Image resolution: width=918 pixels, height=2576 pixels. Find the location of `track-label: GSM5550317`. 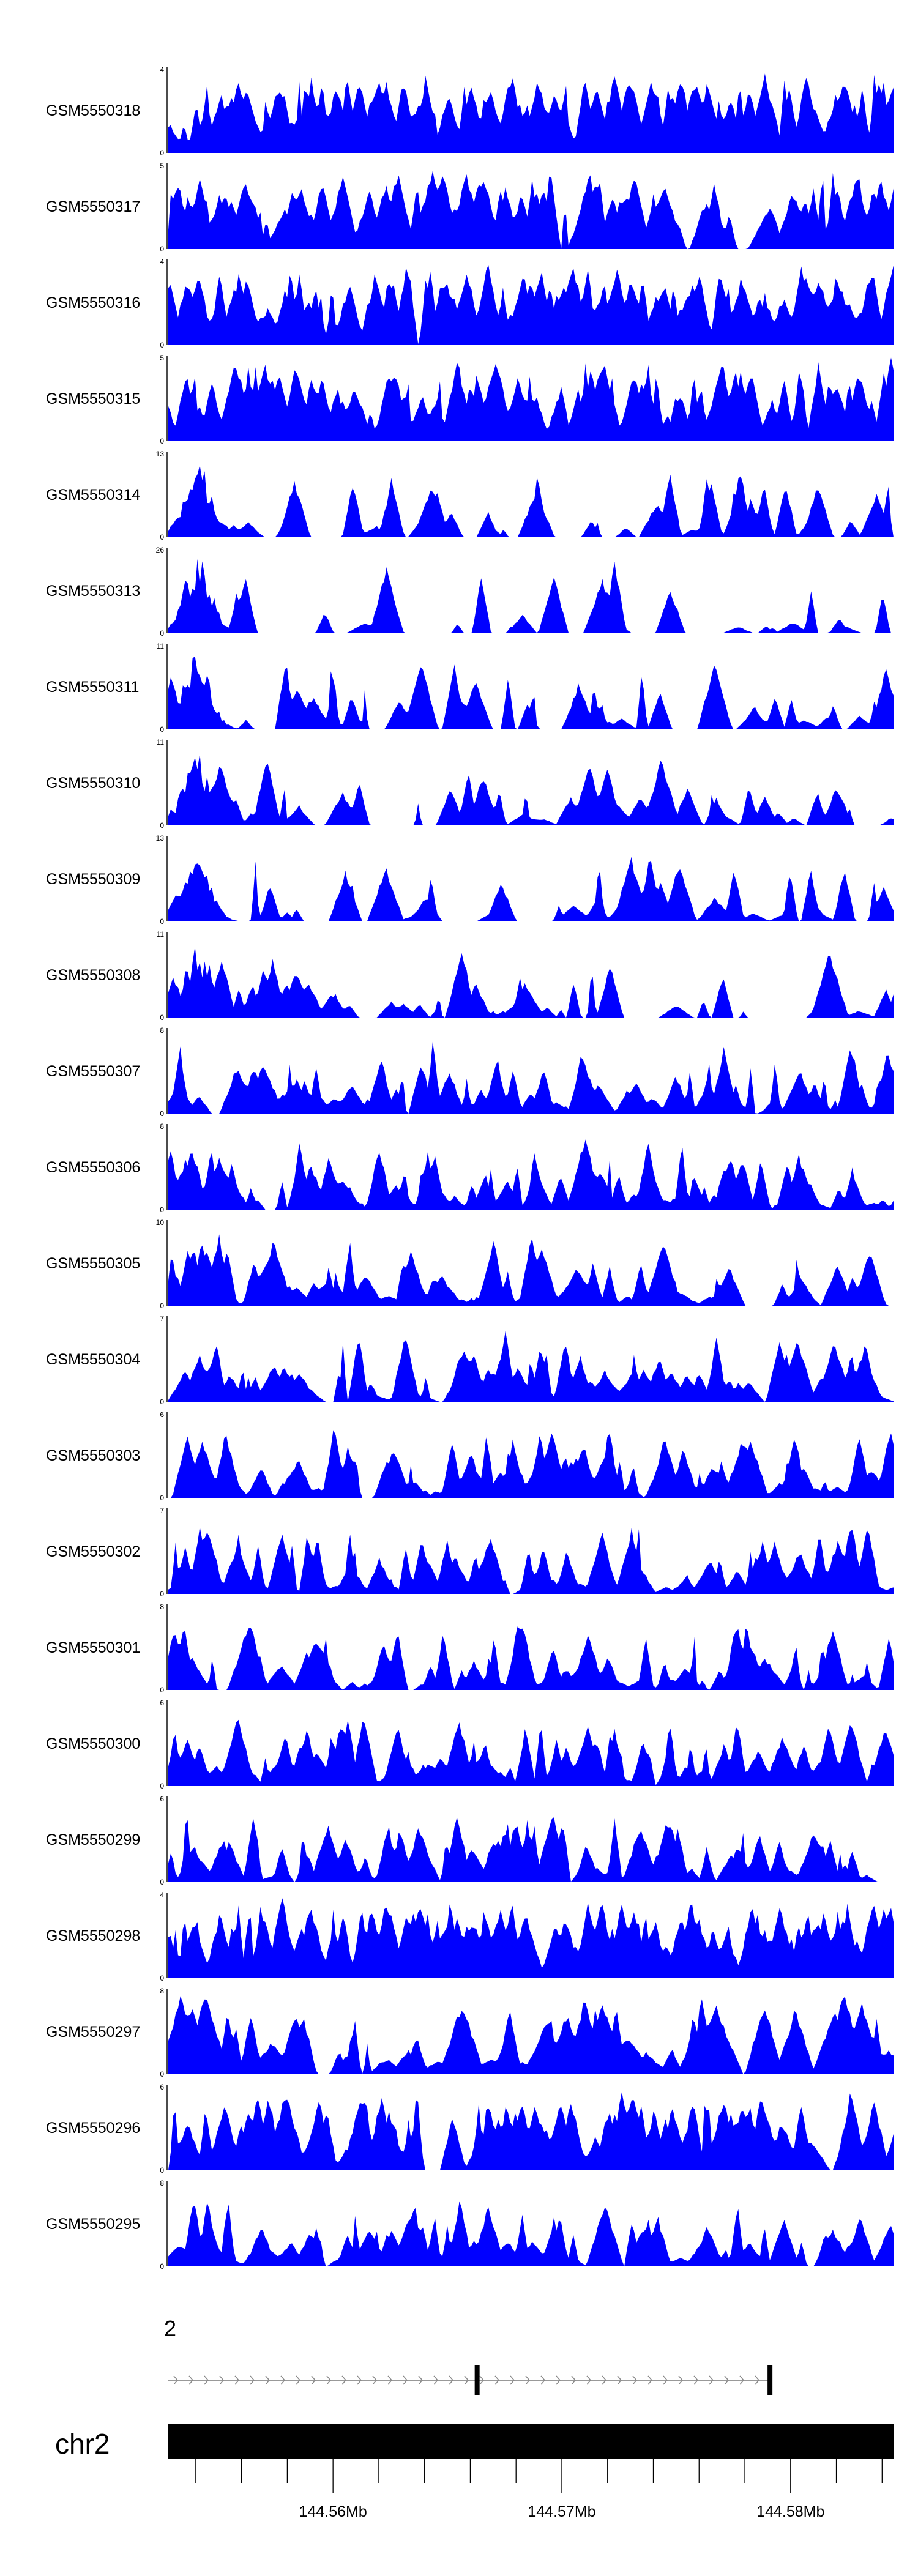

track-label: GSM5550317 is located at coordinates (93, 206).